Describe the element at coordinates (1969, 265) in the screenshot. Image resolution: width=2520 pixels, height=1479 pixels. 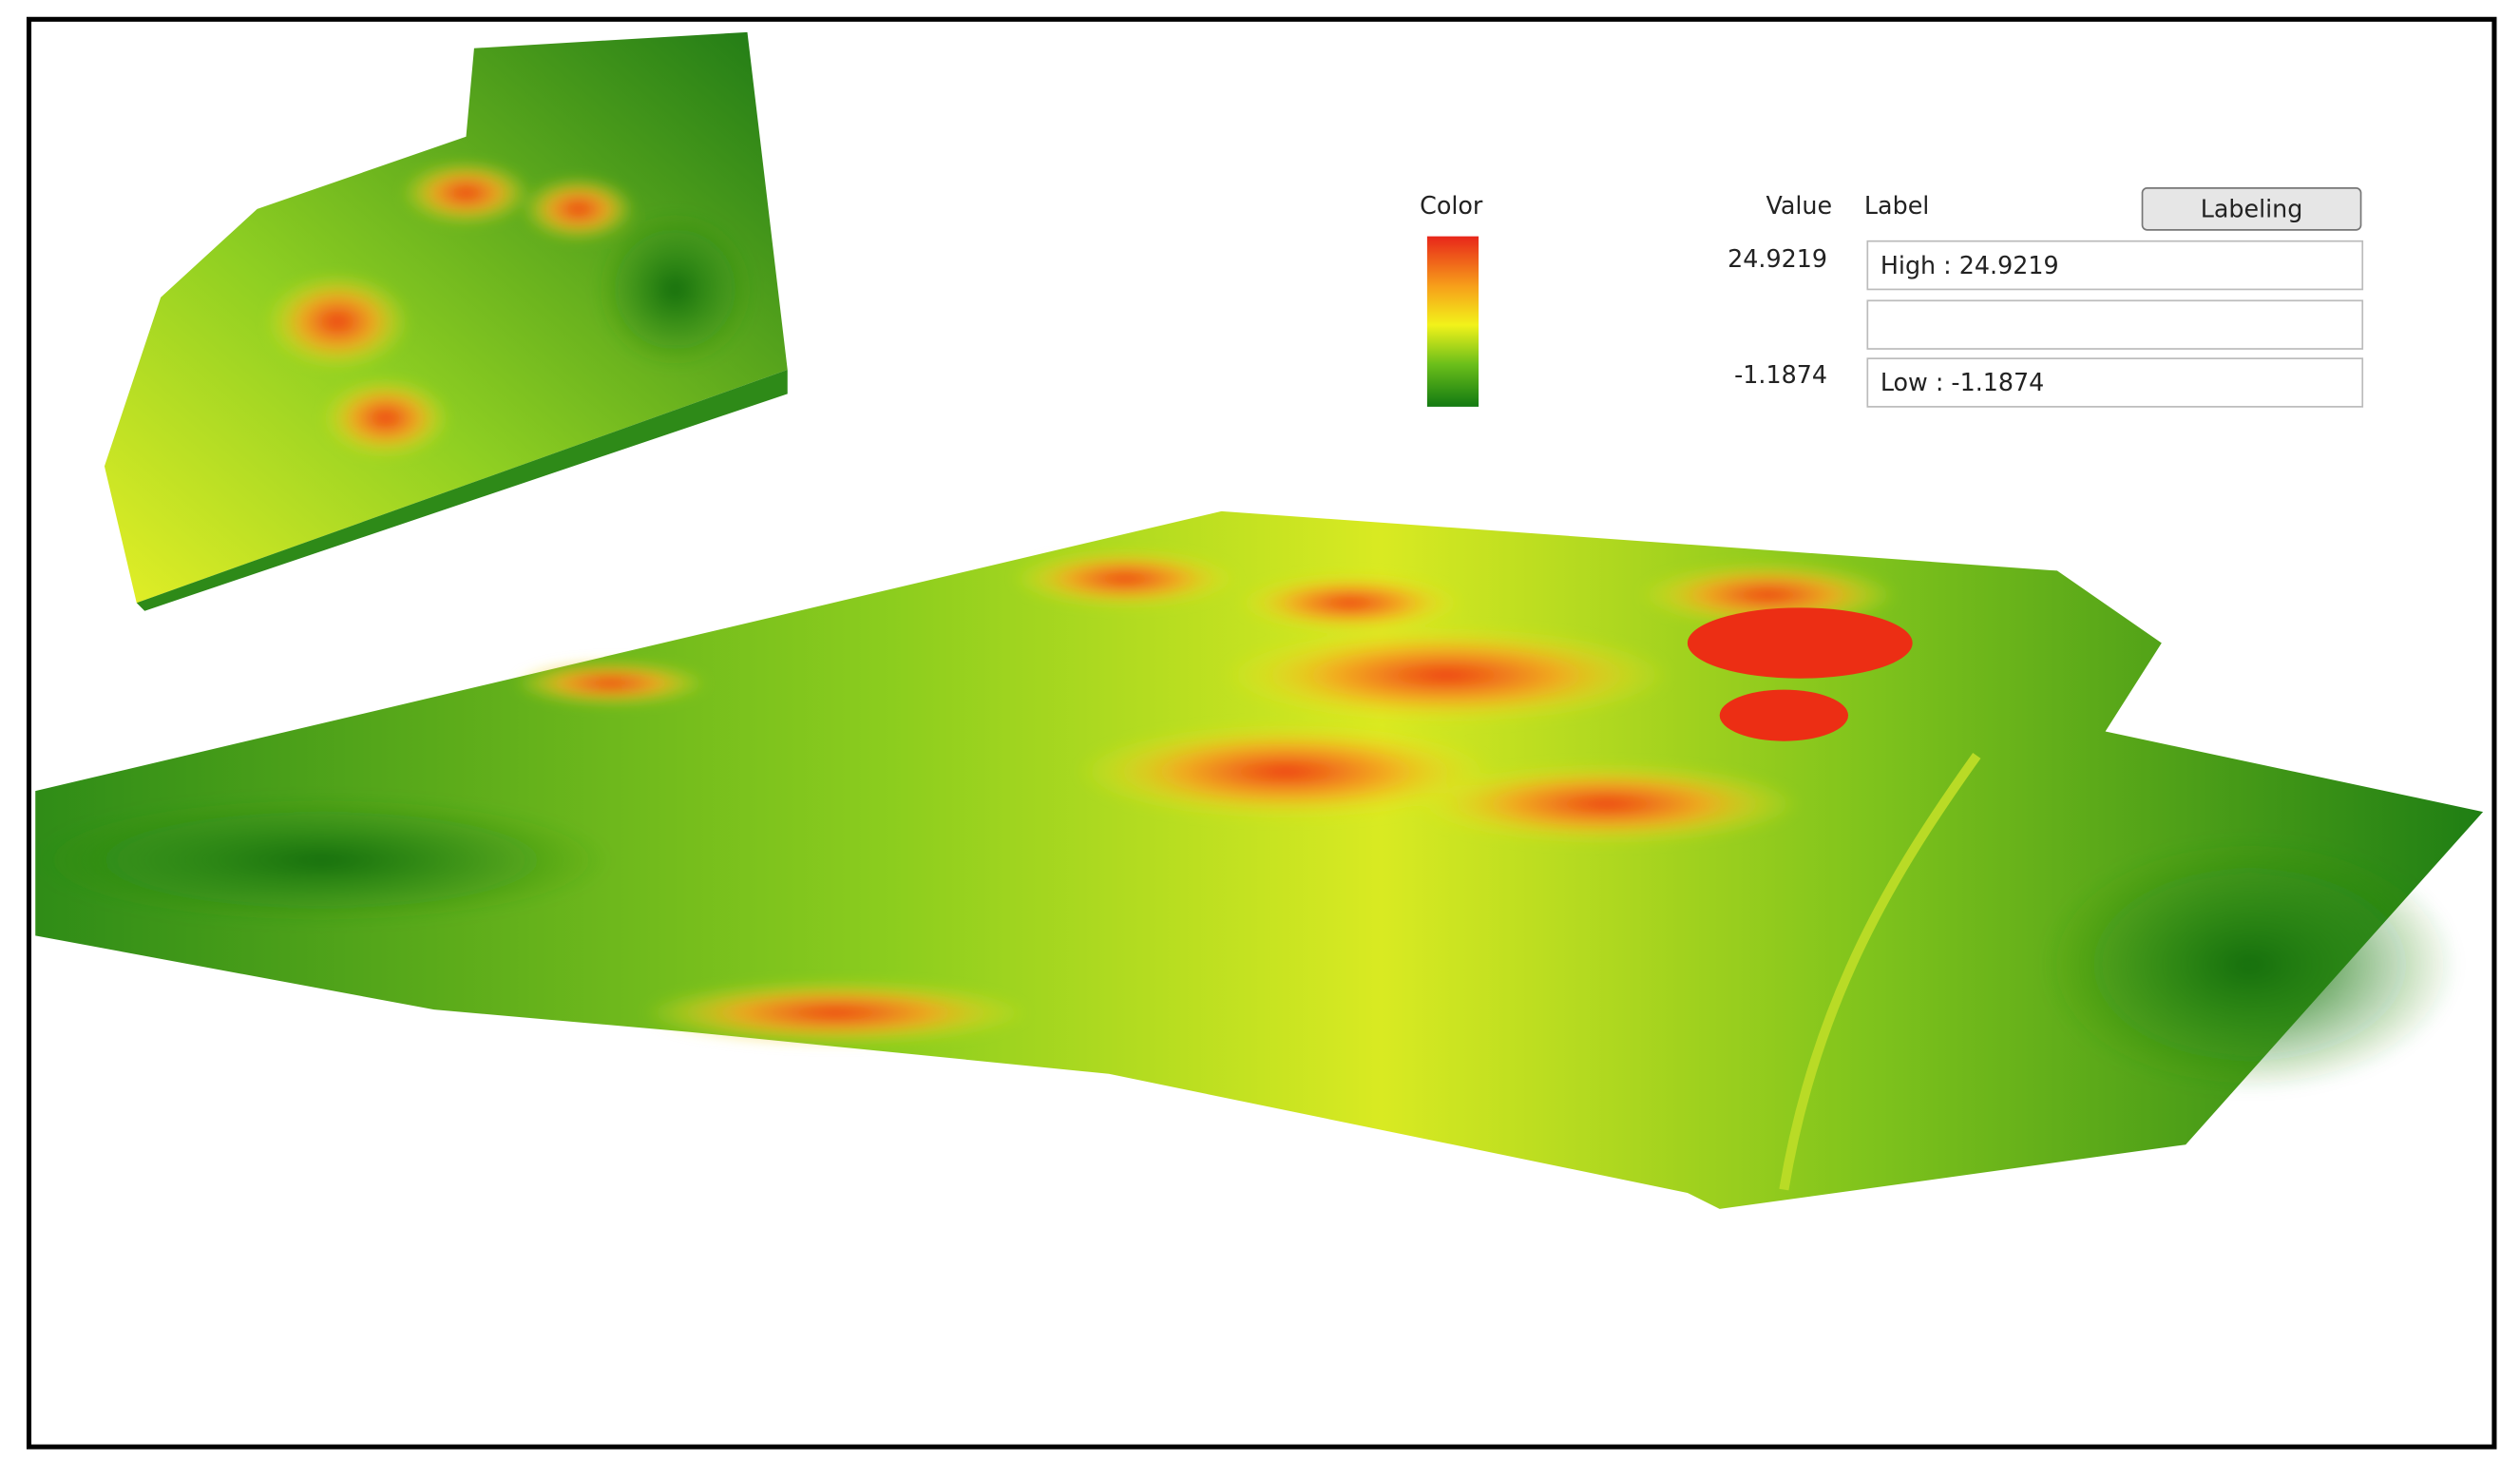
I see `high-label: High : 24.9219` at that location.